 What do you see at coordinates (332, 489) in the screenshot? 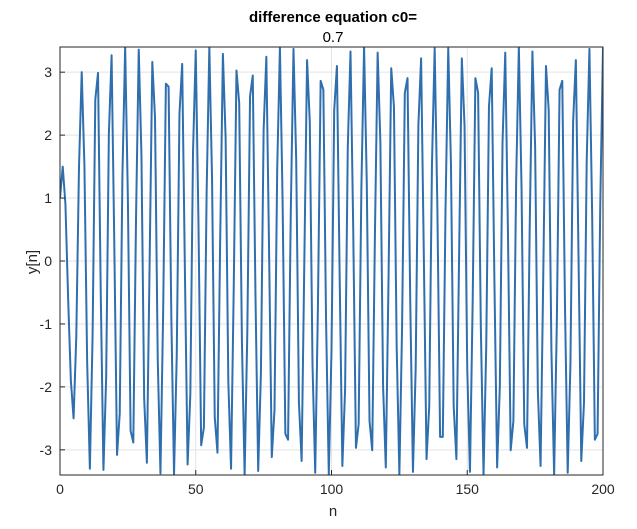
I see `x-tick-label: 100` at bounding box center [332, 489].